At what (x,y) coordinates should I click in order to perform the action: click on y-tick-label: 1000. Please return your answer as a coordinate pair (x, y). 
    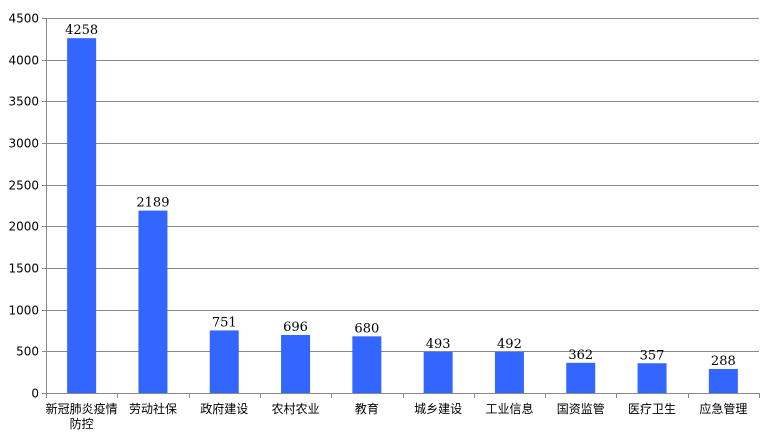
    Looking at the image, I should click on (23, 311).